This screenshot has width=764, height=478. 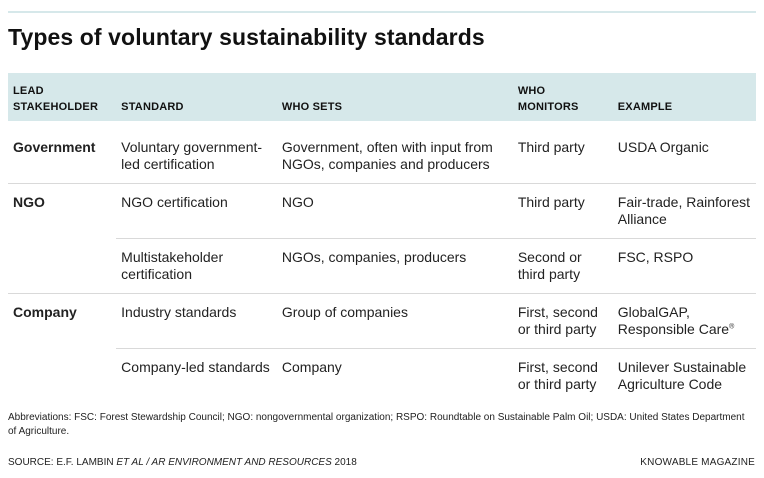 What do you see at coordinates (196, 320) in the screenshot?
I see `cell-standard: Industry standards` at bounding box center [196, 320].